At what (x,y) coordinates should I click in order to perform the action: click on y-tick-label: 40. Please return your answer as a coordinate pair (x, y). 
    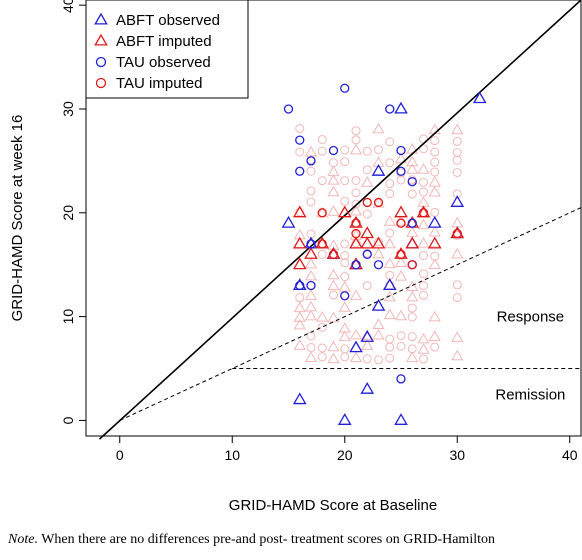
    Looking at the image, I should click on (68, 6).